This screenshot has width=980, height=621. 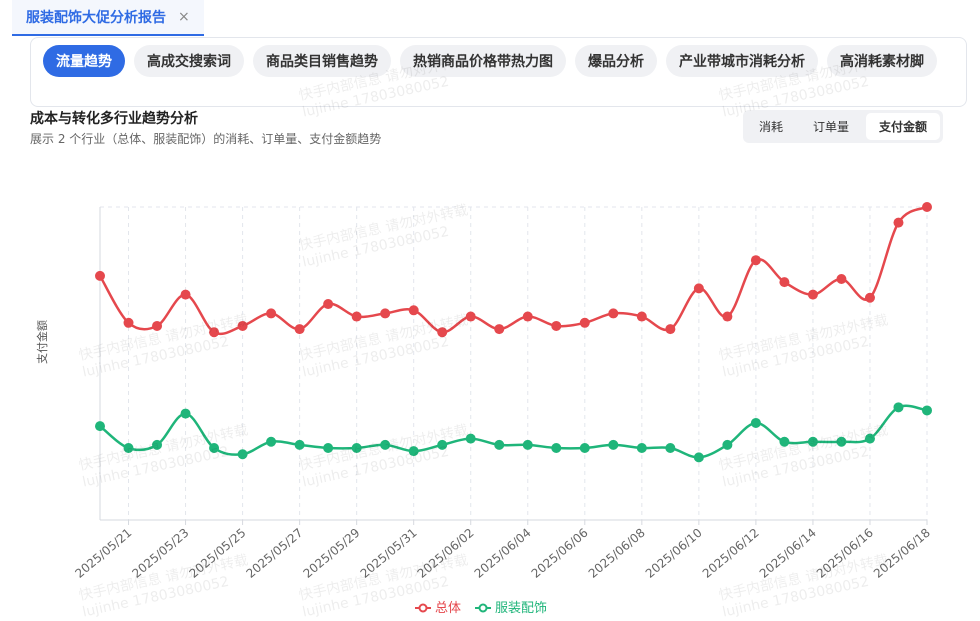 What do you see at coordinates (903, 126) in the screenshot?
I see `toggle-option: 支付金额` at bounding box center [903, 126].